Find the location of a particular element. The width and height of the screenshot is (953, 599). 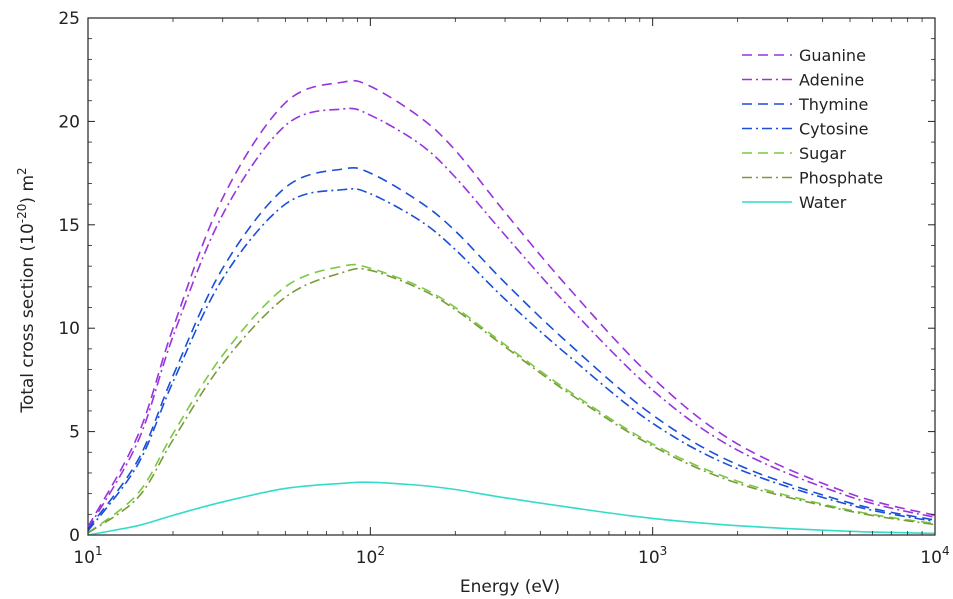

legend-label-cytosine: Cytosine is located at coordinates (833, 129).